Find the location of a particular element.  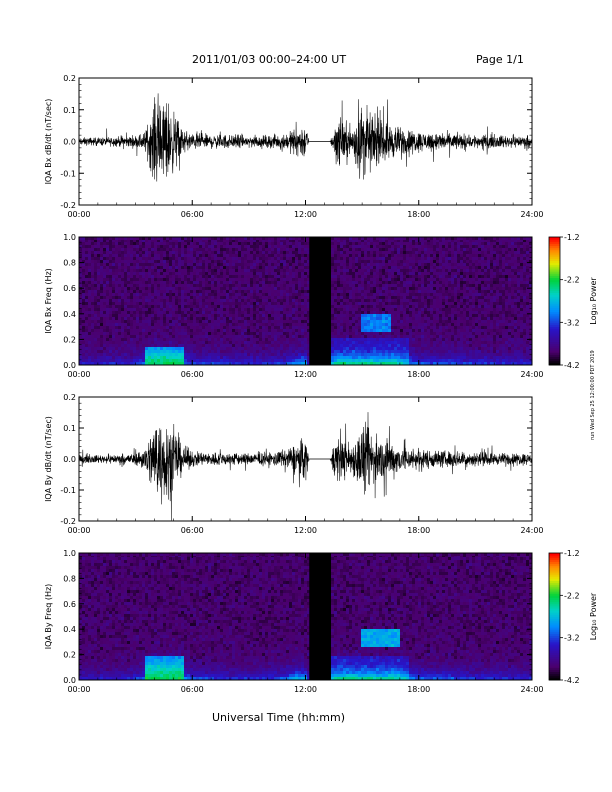

y-tick-label-1-2: 0.4 is located at coordinates (69, 314).